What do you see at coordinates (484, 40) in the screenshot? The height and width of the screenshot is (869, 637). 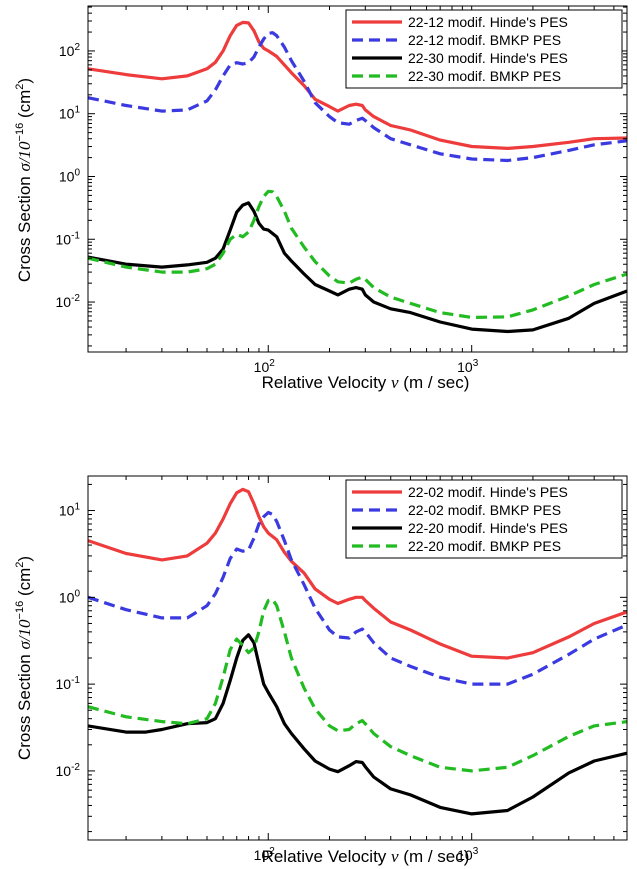 I see `legend-label-2: 22-12 modif. BMKP PES` at bounding box center [484, 40].